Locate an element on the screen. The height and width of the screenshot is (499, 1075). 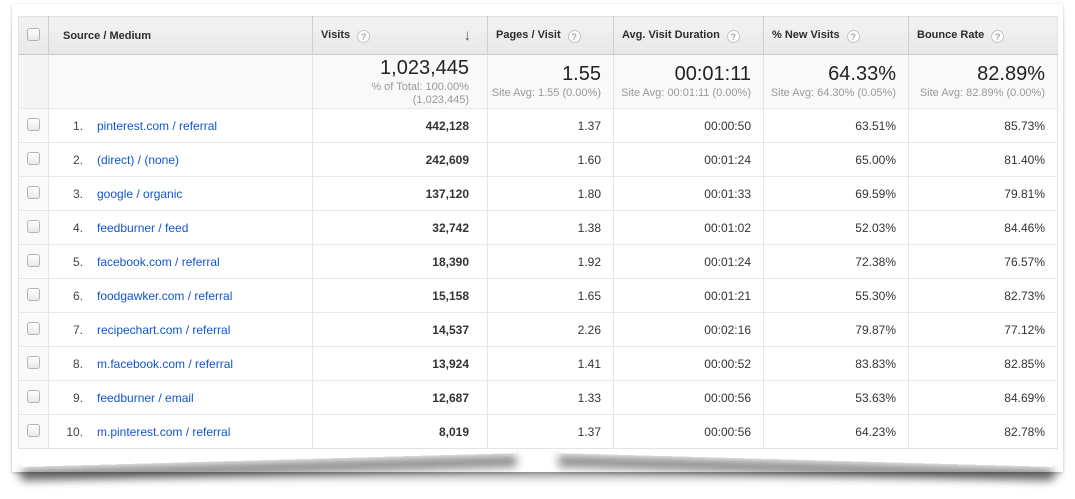
visits-cell: 13,924 is located at coordinates (400, 363).